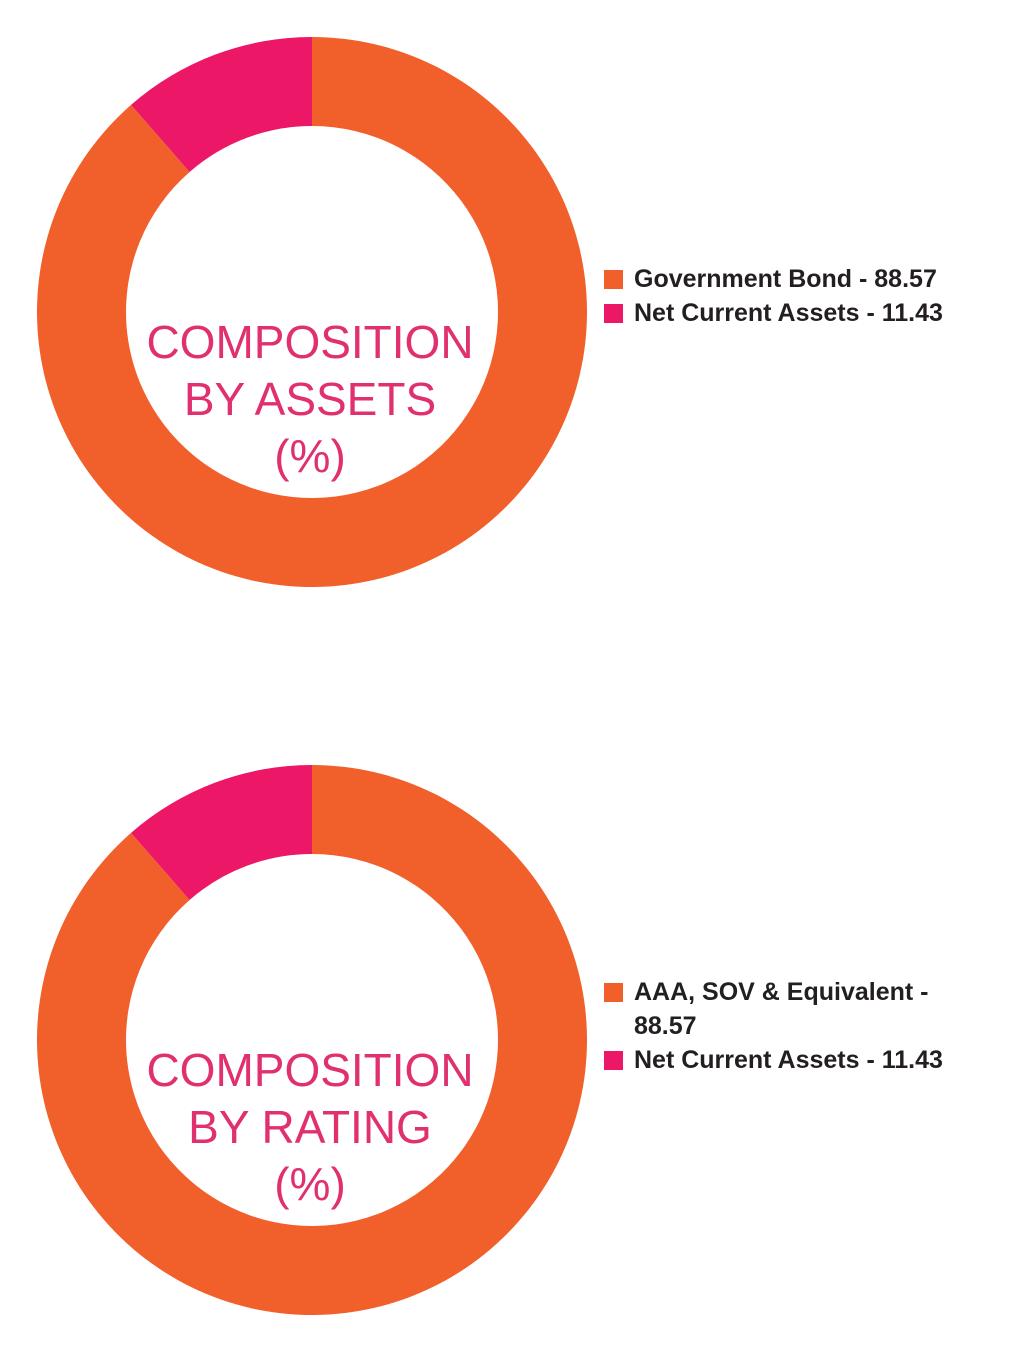 The image size is (1011, 1345). I want to click on chart-title-rating: COMPOSITION BY RATING (%), so click(310, 1127).